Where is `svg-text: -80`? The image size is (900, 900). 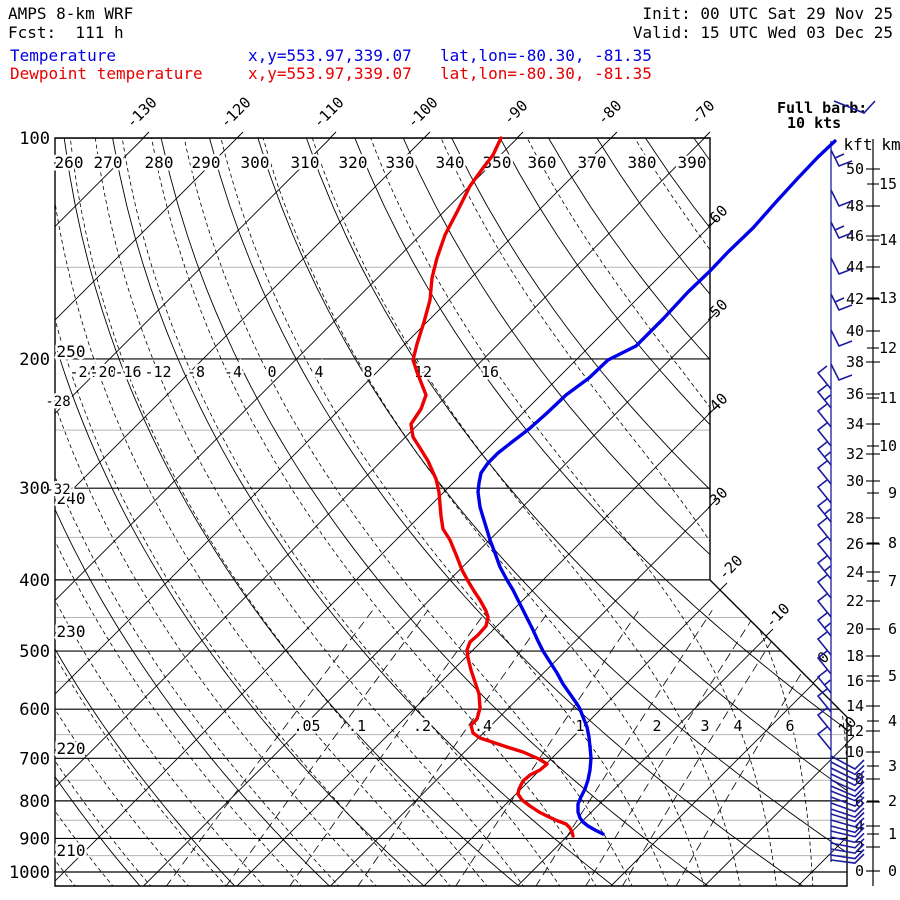
svg-text: -80 is located at coordinates (610, 113).